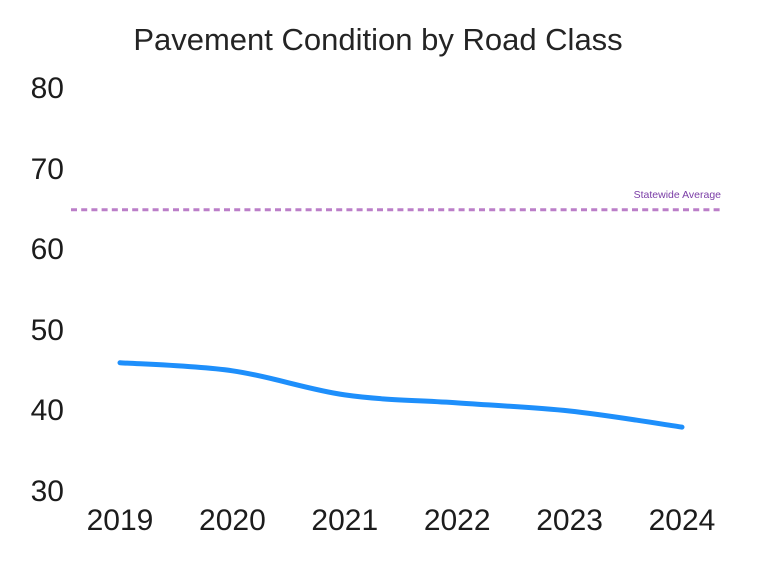  Describe the element at coordinates (378, 39) in the screenshot. I see `chart-title: Pavement Condition by Road Class` at that location.